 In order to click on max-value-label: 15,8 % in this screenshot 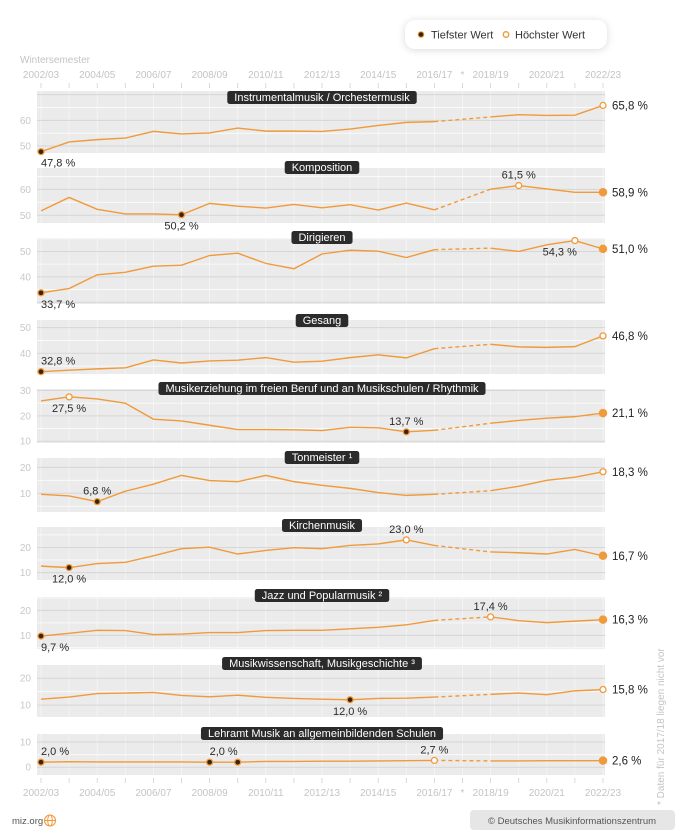, I will do `click(630, 691)`.